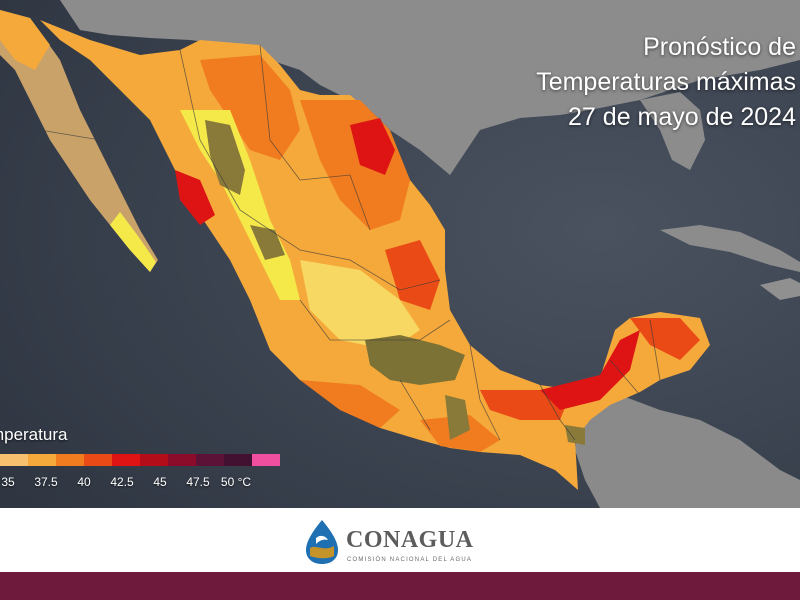 The image size is (800, 600). What do you see at coordinates (46, 482) in the screenshot?
I see `legend-tick-label: 37.5` at bounding box center [46, 482].